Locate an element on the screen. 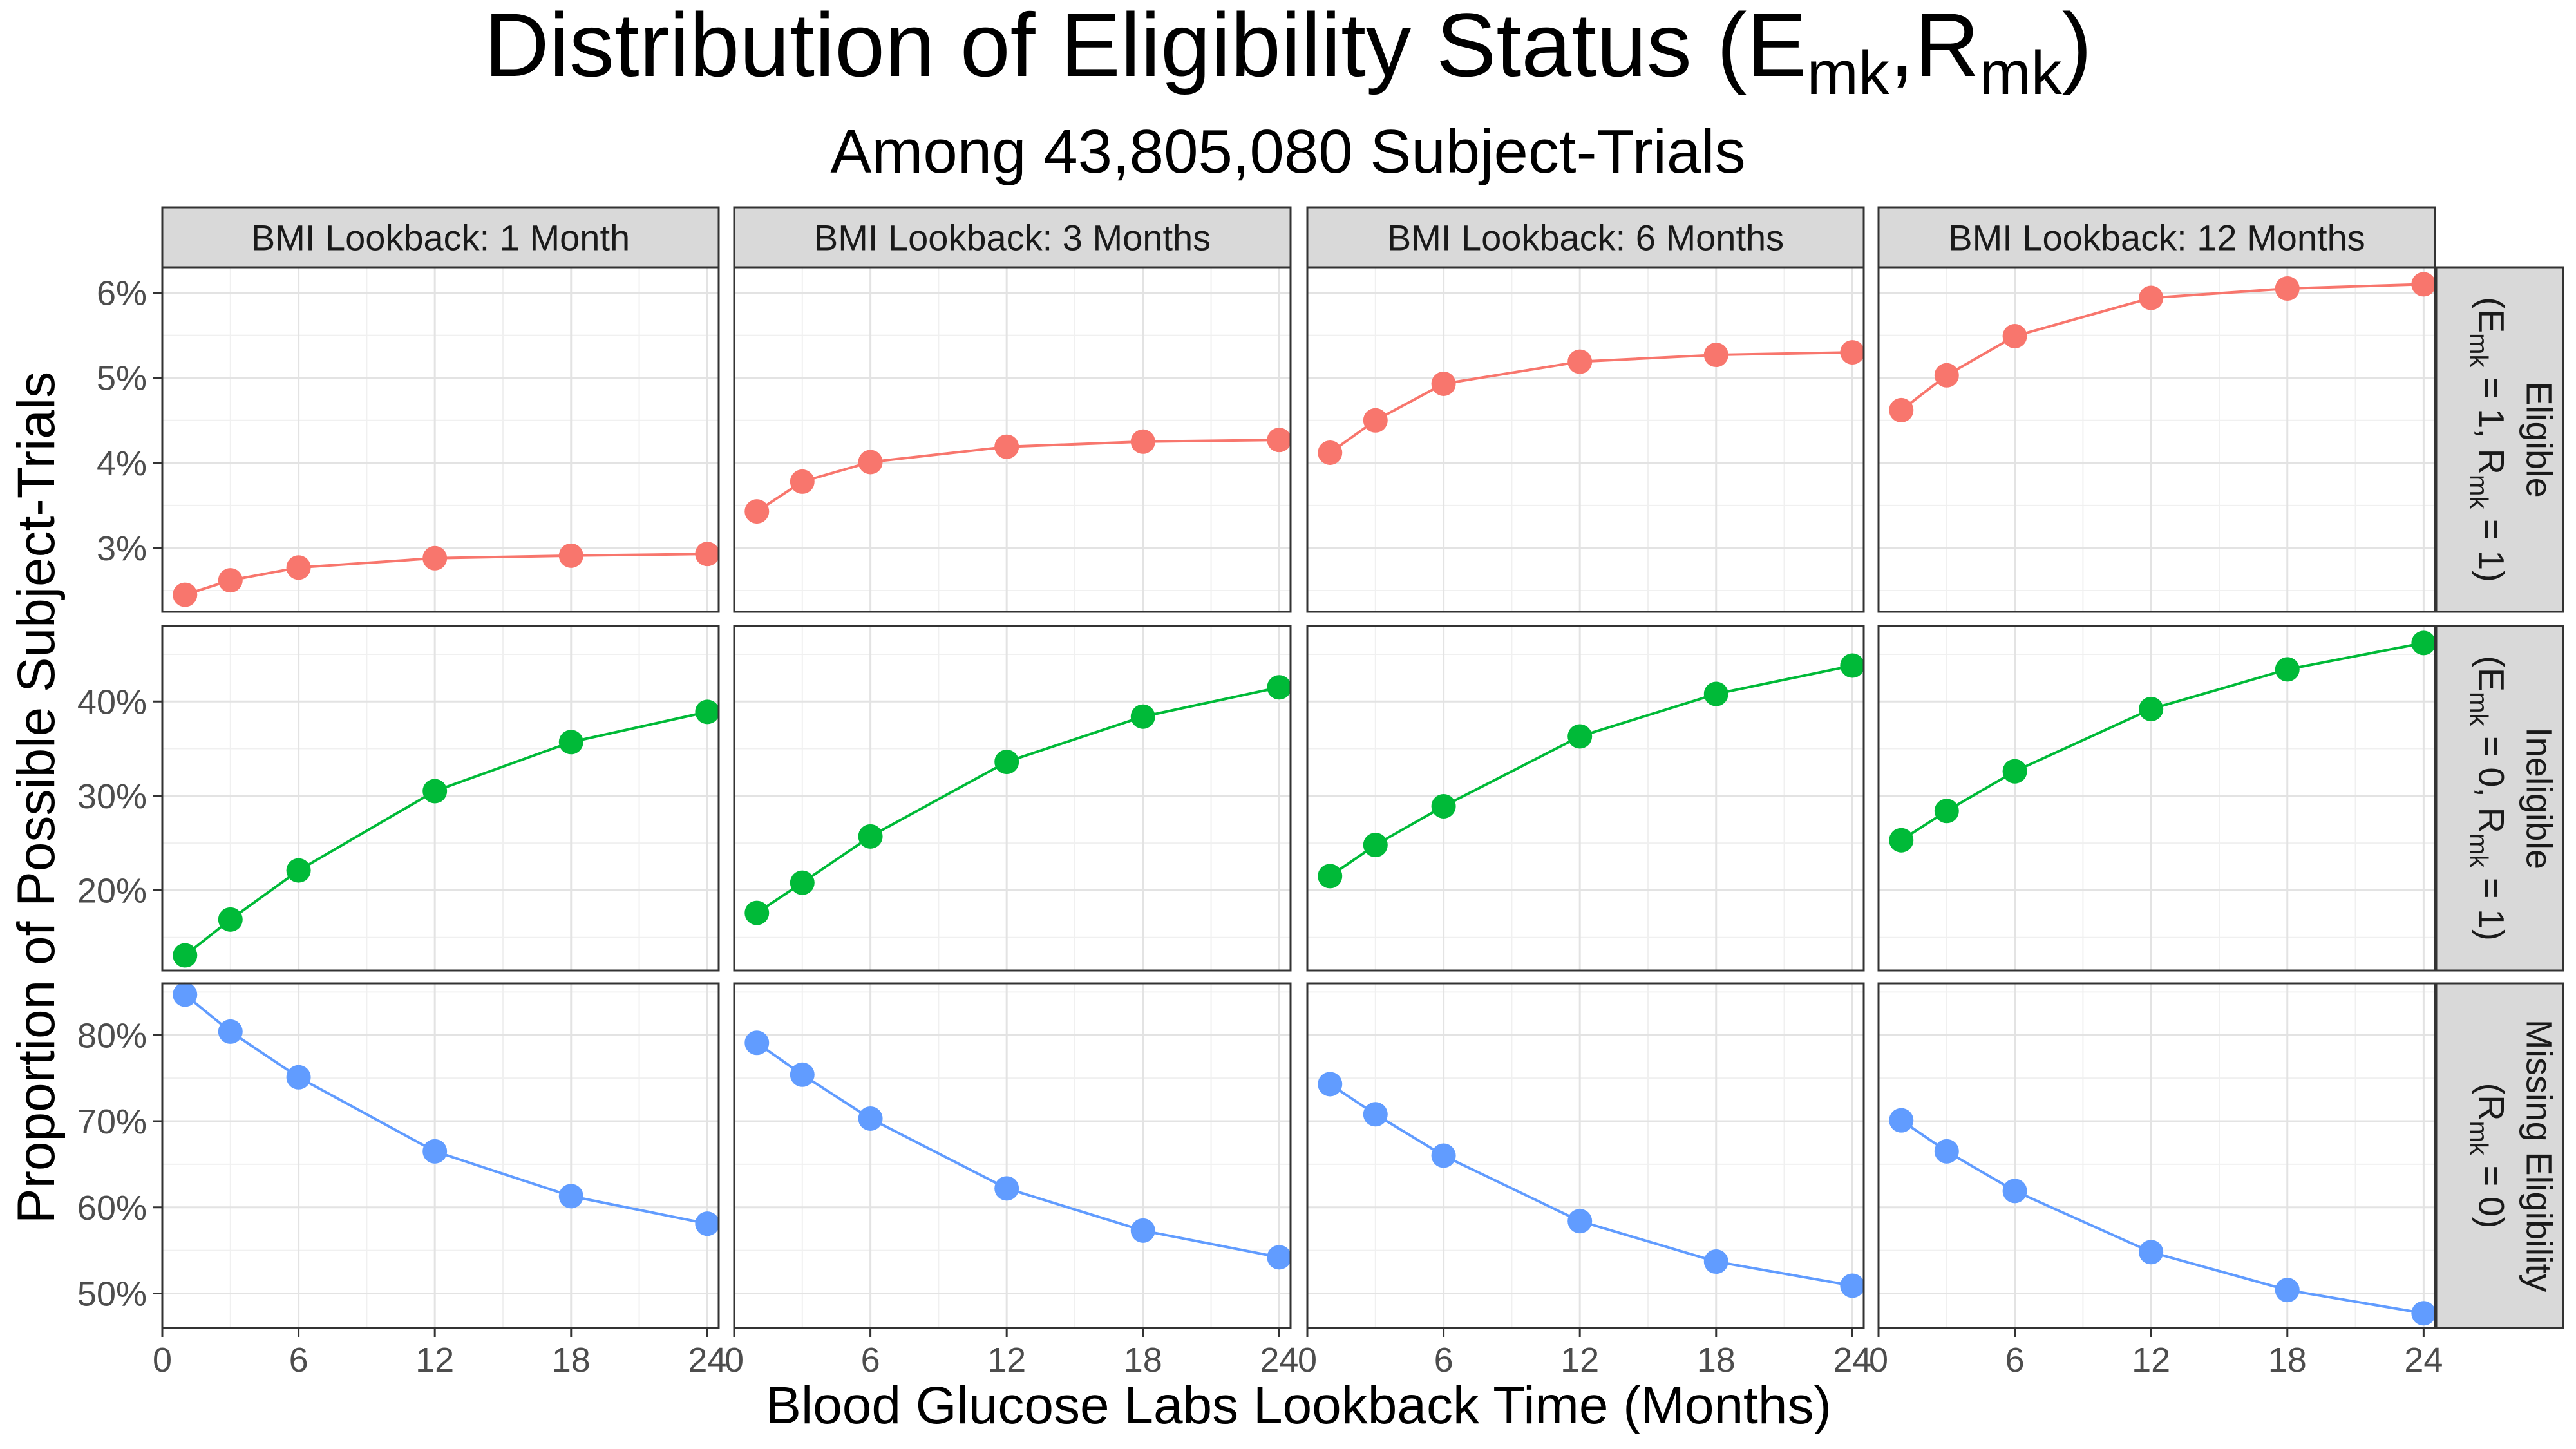 This screenshot has width=2576, height=1449. chart-title-part: Distribution of Eligibility Status (E is located at coordinates (1145, 48).